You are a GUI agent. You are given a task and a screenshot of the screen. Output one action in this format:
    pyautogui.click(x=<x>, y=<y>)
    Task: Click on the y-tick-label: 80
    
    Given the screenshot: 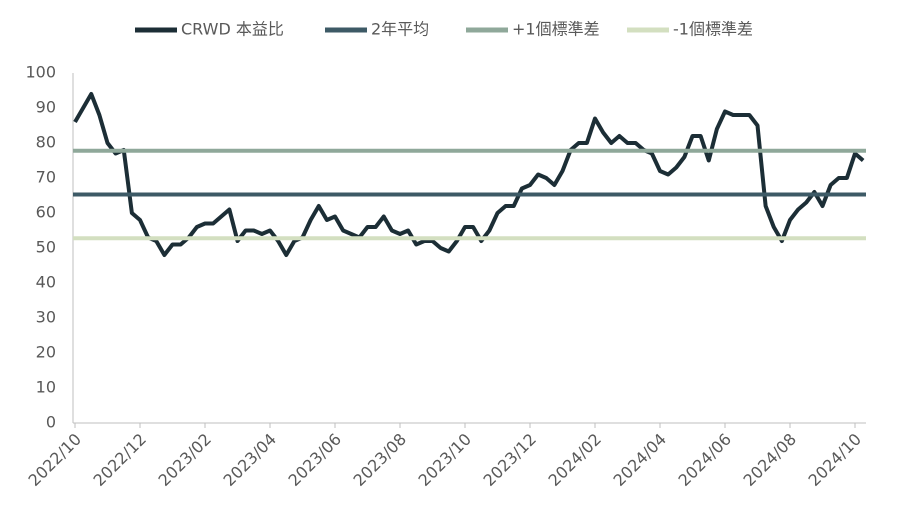 What is the action you would take?
    pyautogui.click(x=46, y=142)
    